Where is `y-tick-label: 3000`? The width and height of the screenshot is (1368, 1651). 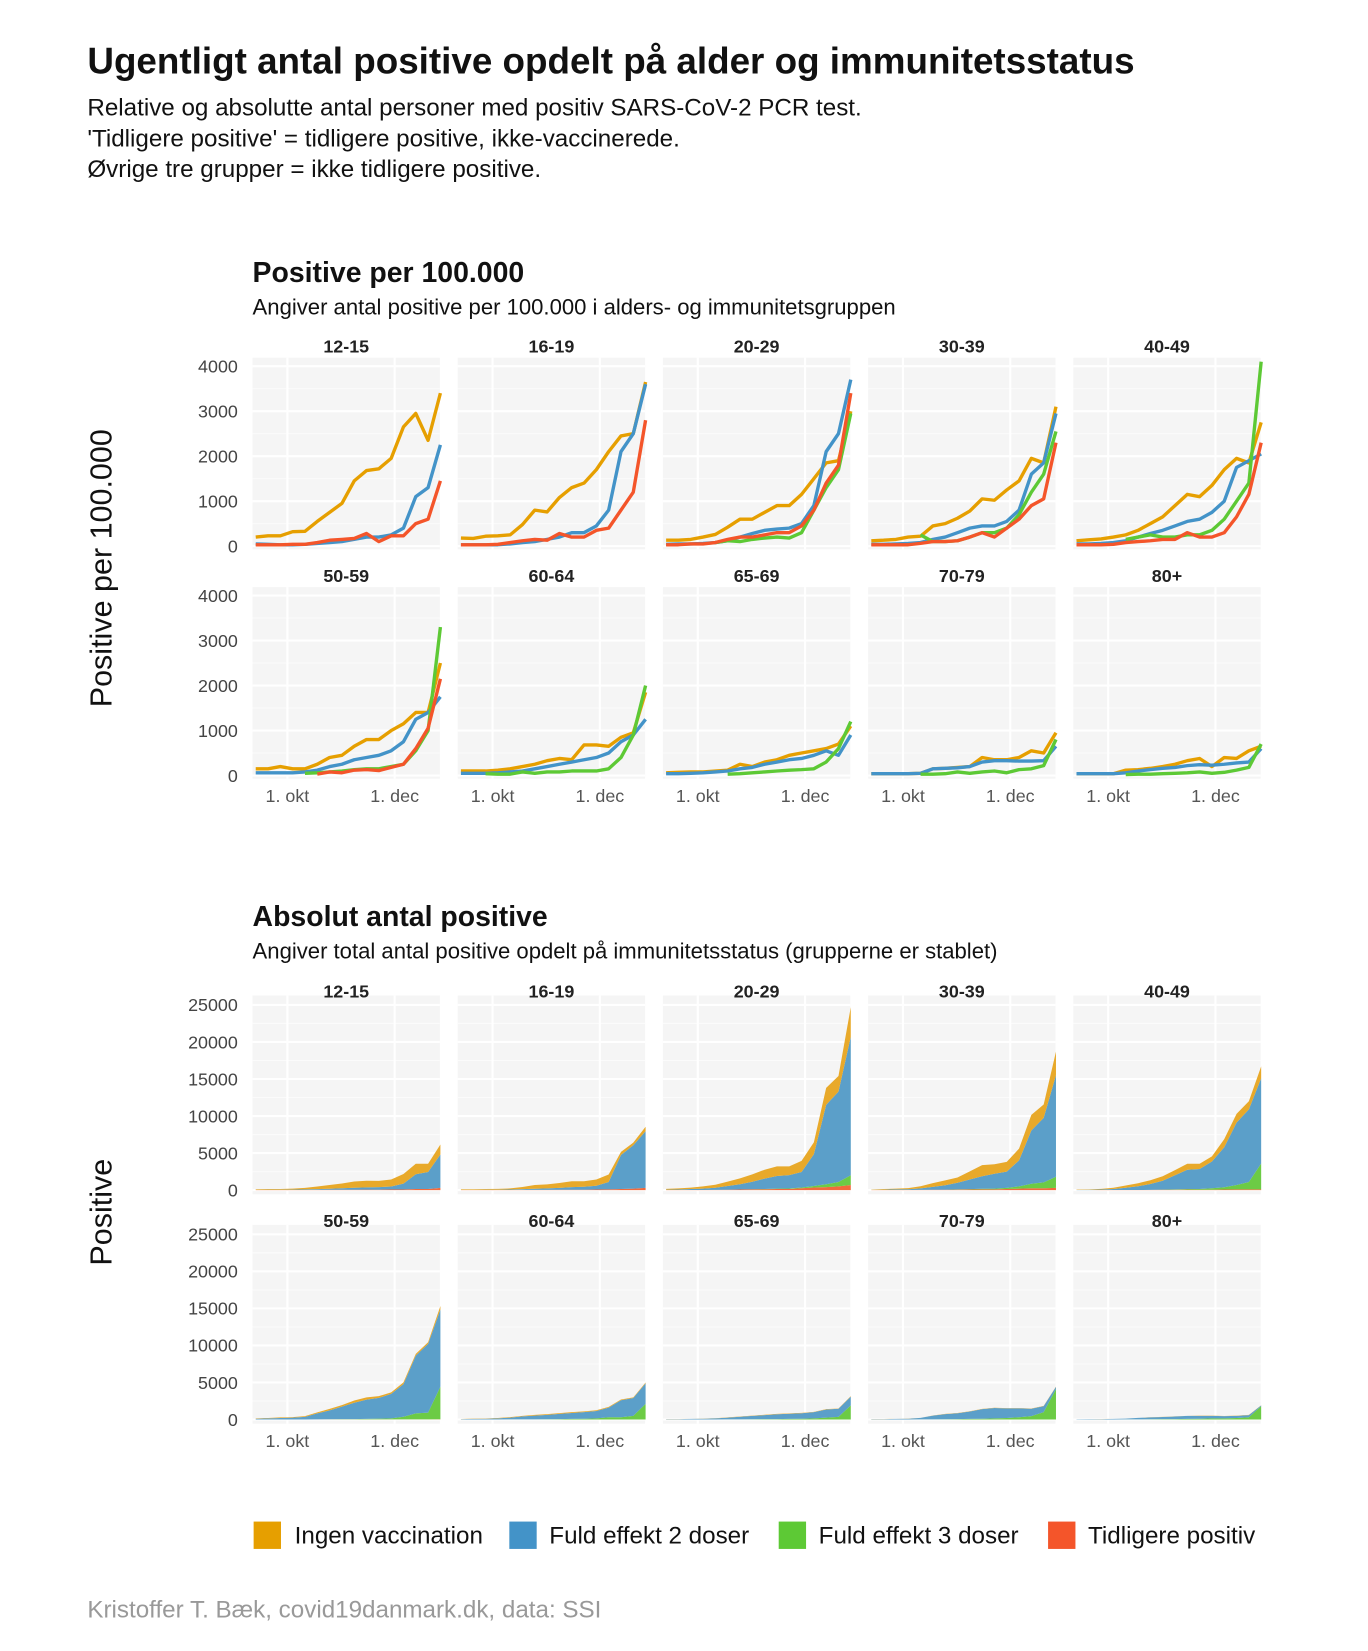 y-tick-label: 3000 is located at coordinates (218, 641).